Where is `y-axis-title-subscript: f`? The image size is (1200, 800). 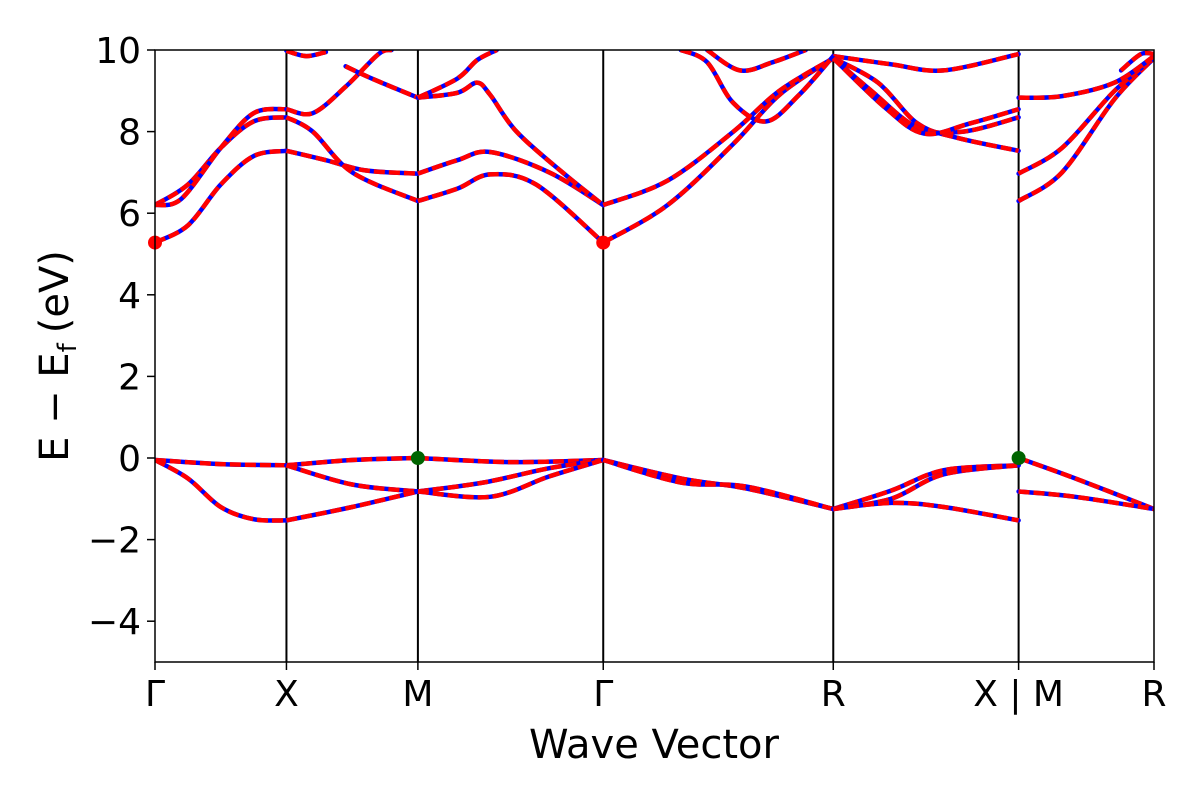
y-axis-title-subscript: f is located at coordinates (68, 347).